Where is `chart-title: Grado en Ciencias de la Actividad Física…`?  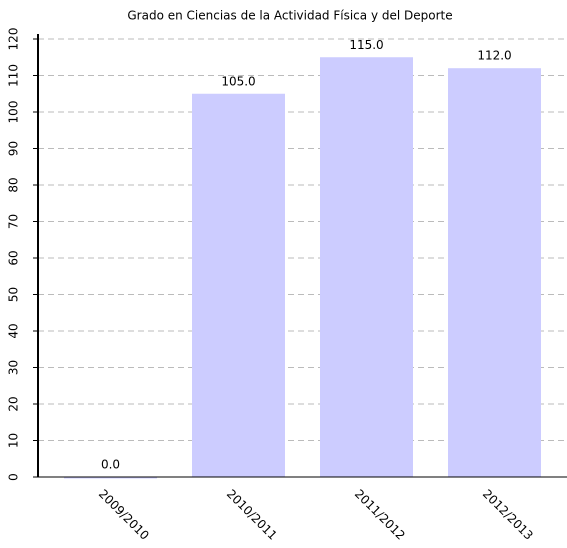
chart-title: Grado en Ciencias de la Actividad Física… is located at coordinates (289, 16).